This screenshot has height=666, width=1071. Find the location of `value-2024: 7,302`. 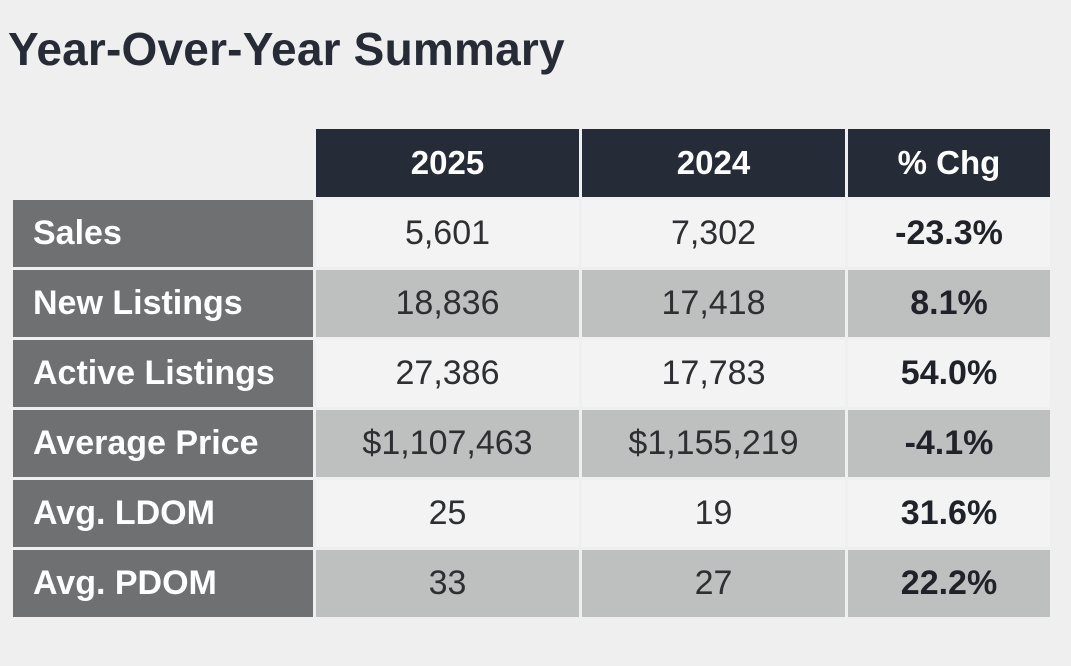

value-2024: 7,302 is located at coordinates (713, 233).